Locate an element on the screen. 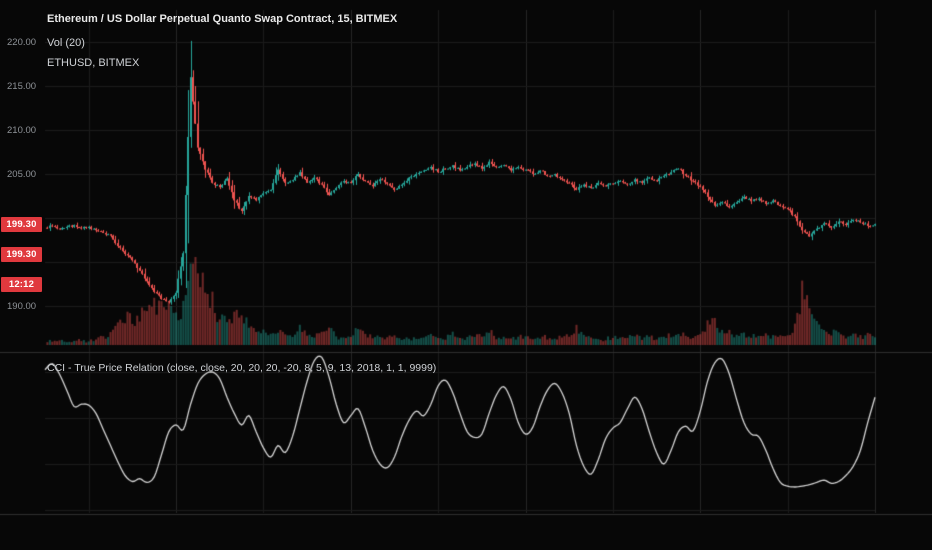 Image resolution: width=932 pixels, height=550 pixels. price-tick-label: 205.00 is located at coordinates (22, 174).